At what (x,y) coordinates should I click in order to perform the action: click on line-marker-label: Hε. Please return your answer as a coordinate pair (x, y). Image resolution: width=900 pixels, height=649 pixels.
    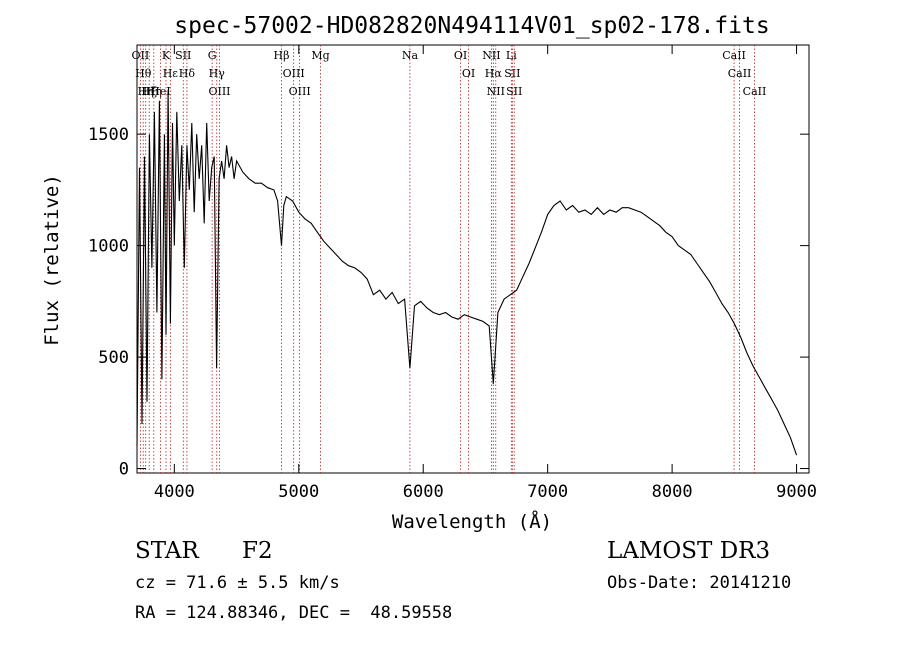
    Looking at the image, I should click on (171, 73).